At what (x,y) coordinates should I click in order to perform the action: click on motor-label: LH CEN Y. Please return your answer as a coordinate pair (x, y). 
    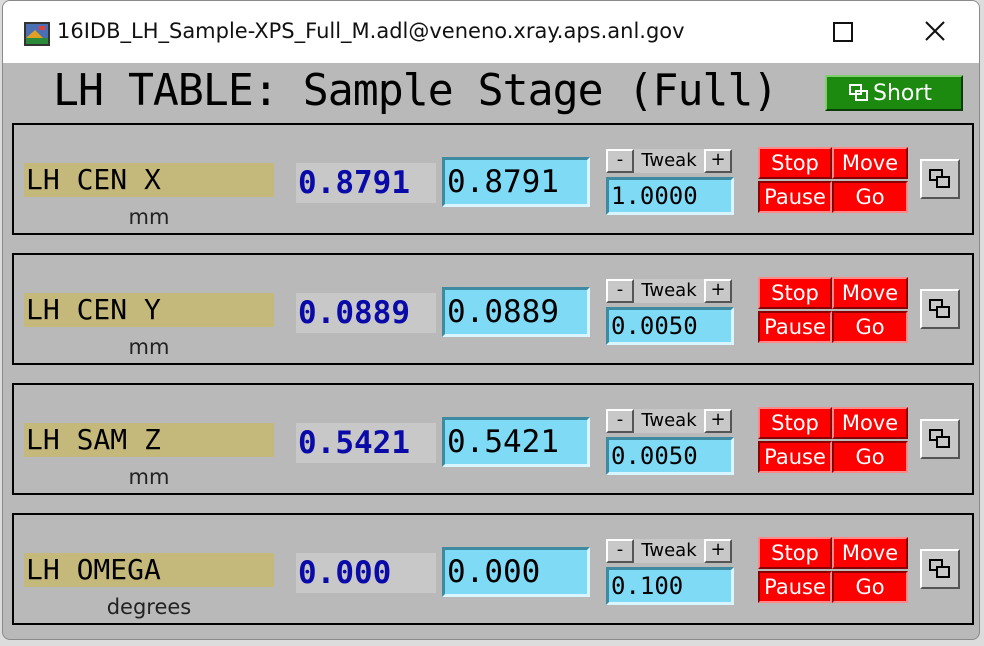
    Looking at the image, I should click on (149, 310).